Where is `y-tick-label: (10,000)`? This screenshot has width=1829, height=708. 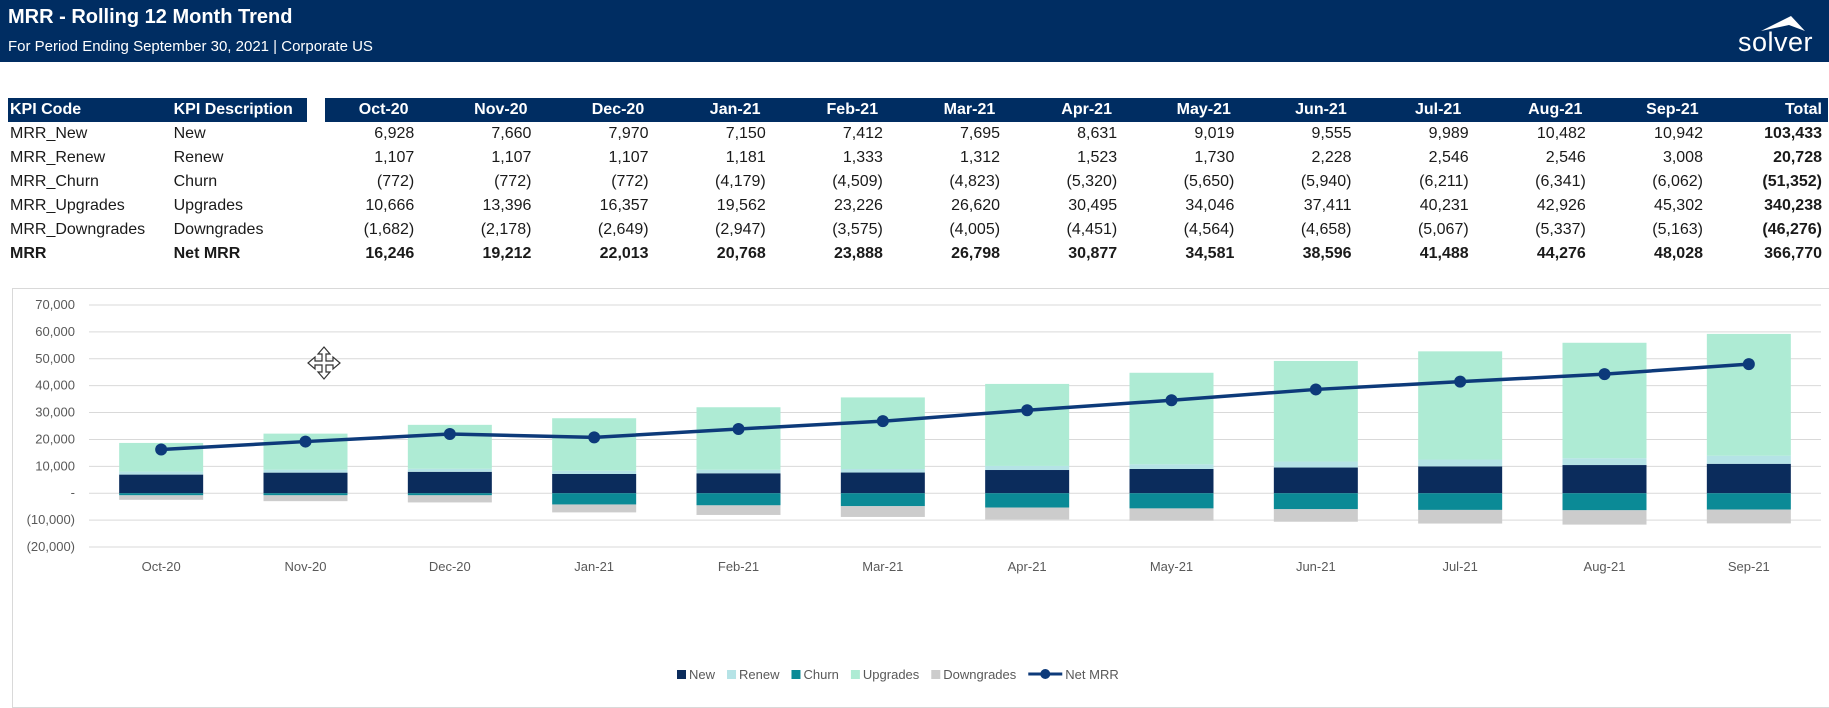
y-tick-label: (10,000) is located at coordinates (51, 519).